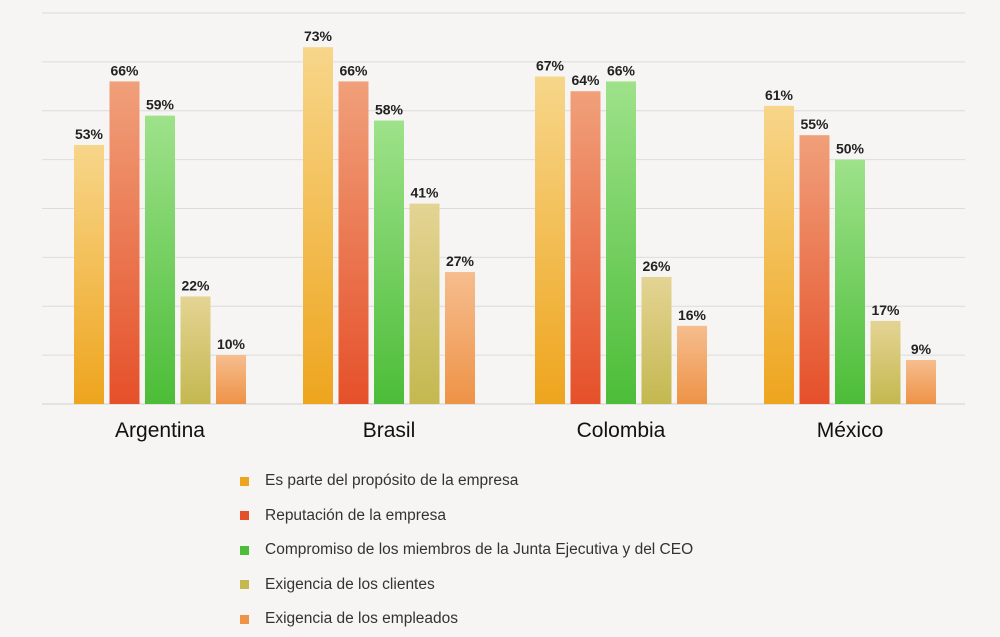 This screenshot has width=1000, height=637. What do you see at coordinates (885, 362) in the screenshot?
I see `bar-méxico-series-4` at bounding box center [885, 362].